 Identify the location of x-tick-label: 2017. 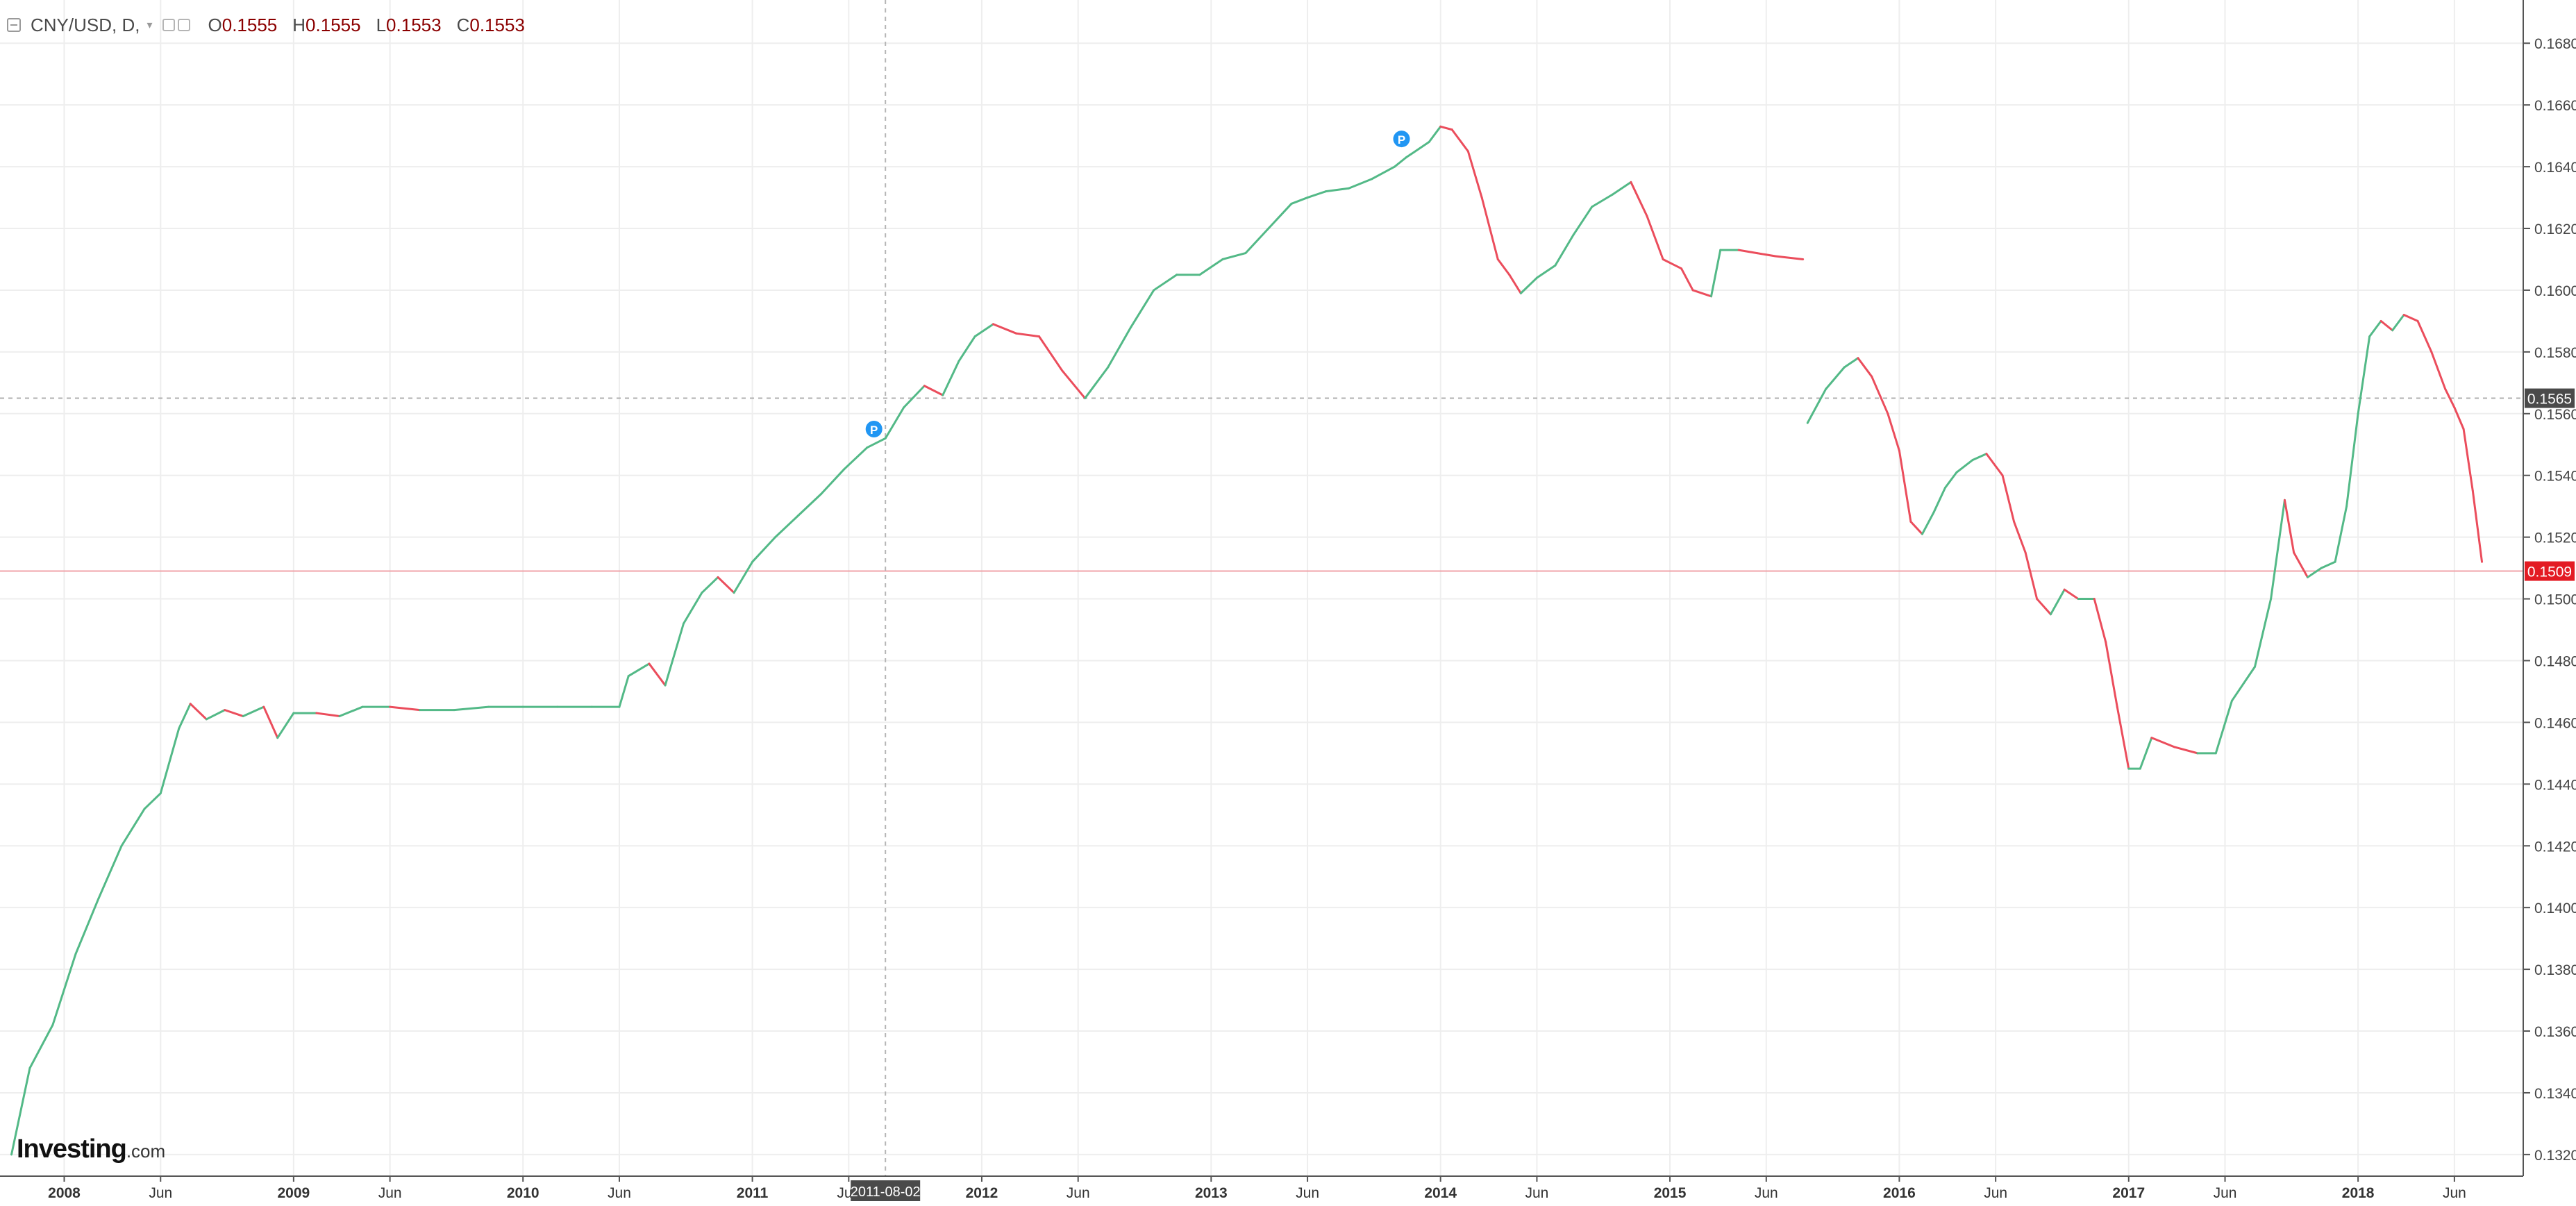
(2128, 1193).